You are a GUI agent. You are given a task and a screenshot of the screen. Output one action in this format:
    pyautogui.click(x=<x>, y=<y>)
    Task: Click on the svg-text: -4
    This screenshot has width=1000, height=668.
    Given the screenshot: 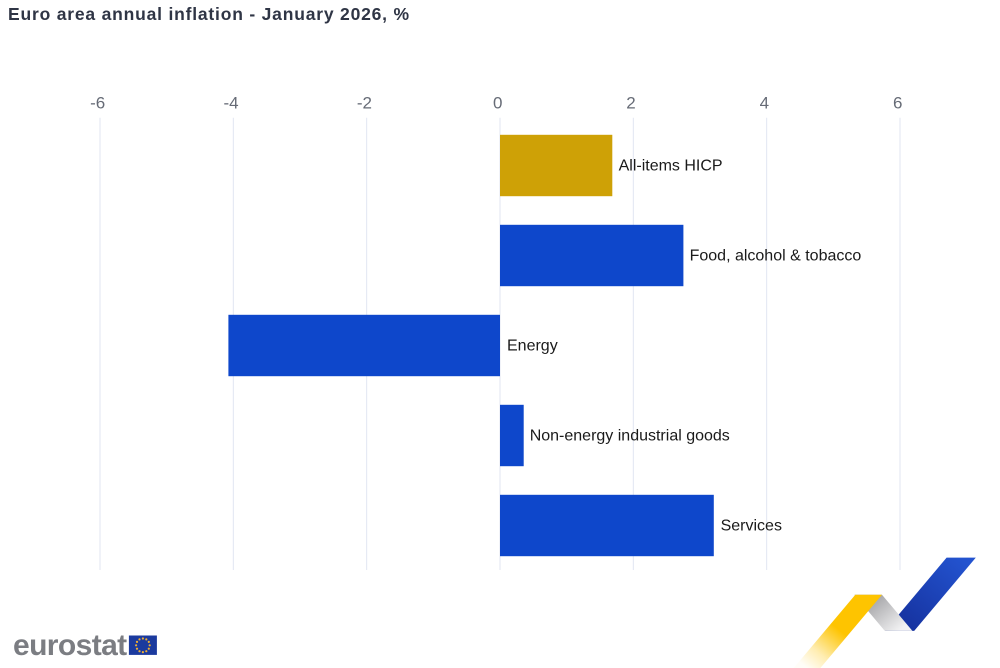 What is the action you would take?
    pyautogui.click(x=230, y=103)
    